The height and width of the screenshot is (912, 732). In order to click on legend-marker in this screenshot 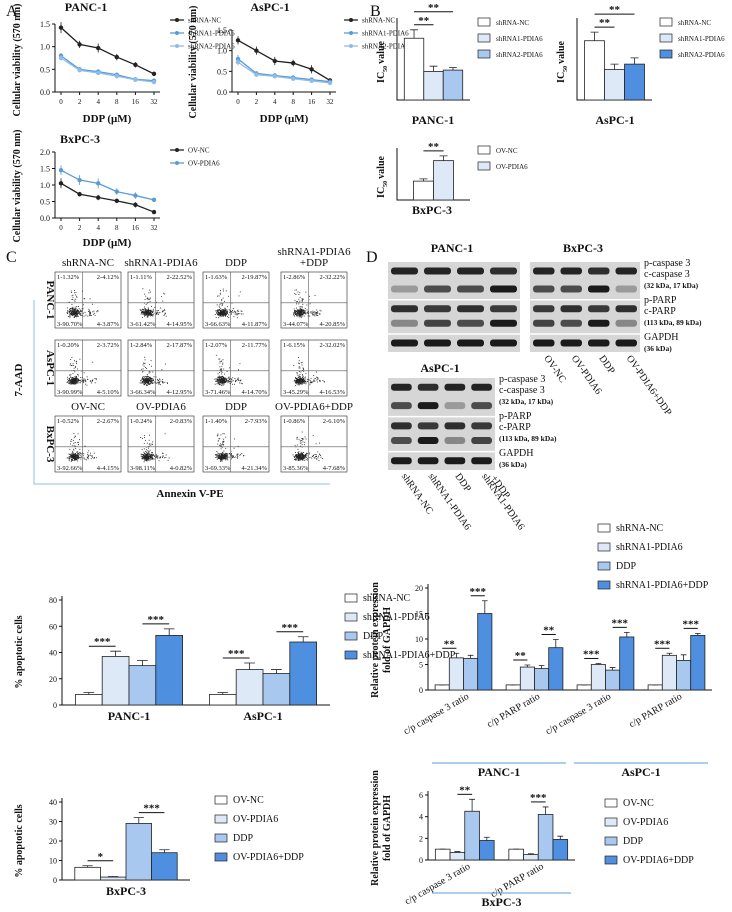, I will do `click(351, 20)`.